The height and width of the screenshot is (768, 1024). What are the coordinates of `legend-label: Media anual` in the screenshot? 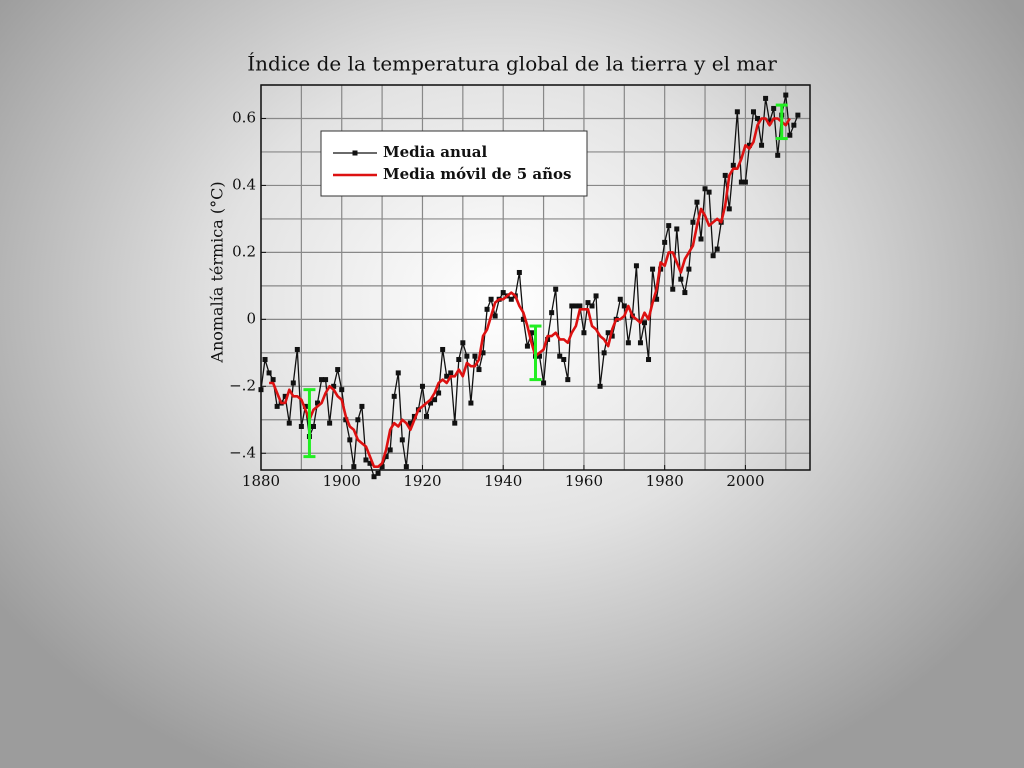 It's located at (435, 152).